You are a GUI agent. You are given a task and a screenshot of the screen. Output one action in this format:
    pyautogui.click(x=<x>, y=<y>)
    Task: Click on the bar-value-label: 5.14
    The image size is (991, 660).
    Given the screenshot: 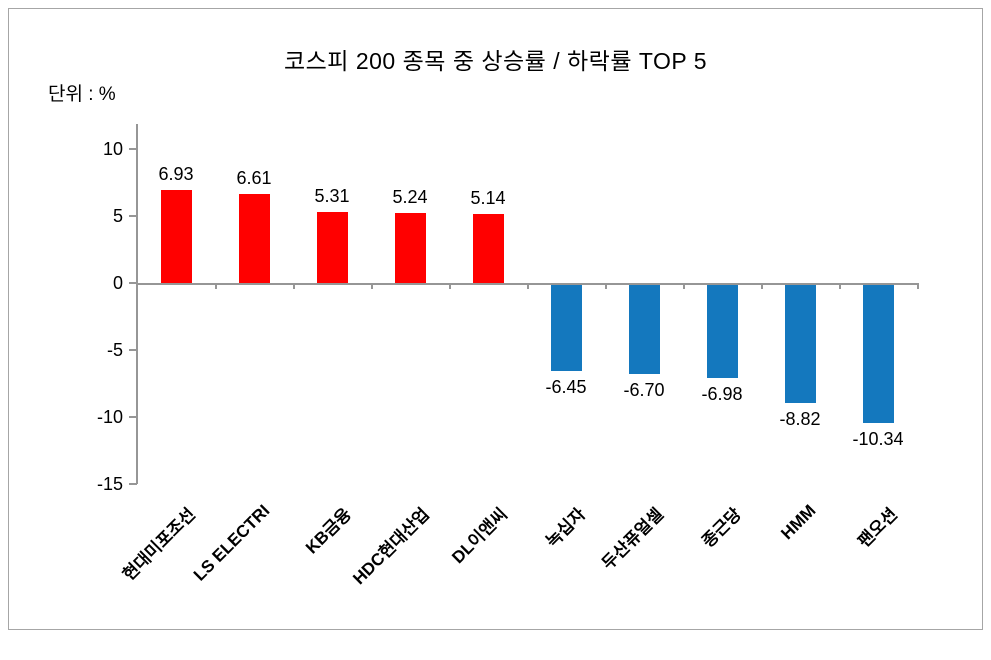 What is the action you would take?
    pyautogui.click(x=488, y=198)
    